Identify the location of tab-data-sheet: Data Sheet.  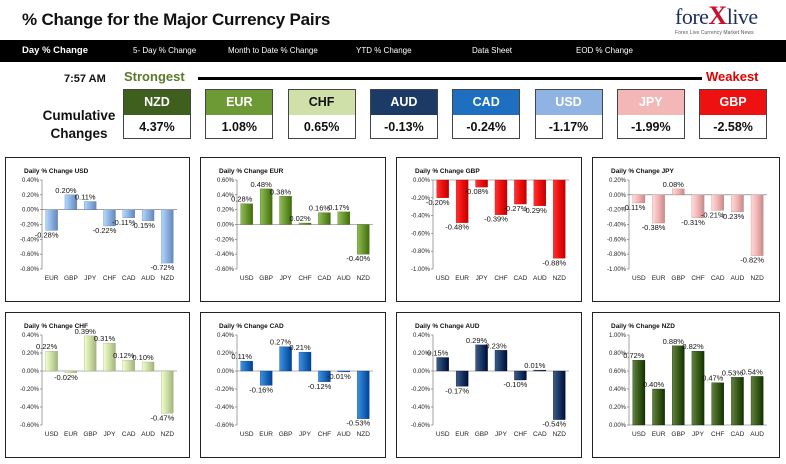
(492, 50).